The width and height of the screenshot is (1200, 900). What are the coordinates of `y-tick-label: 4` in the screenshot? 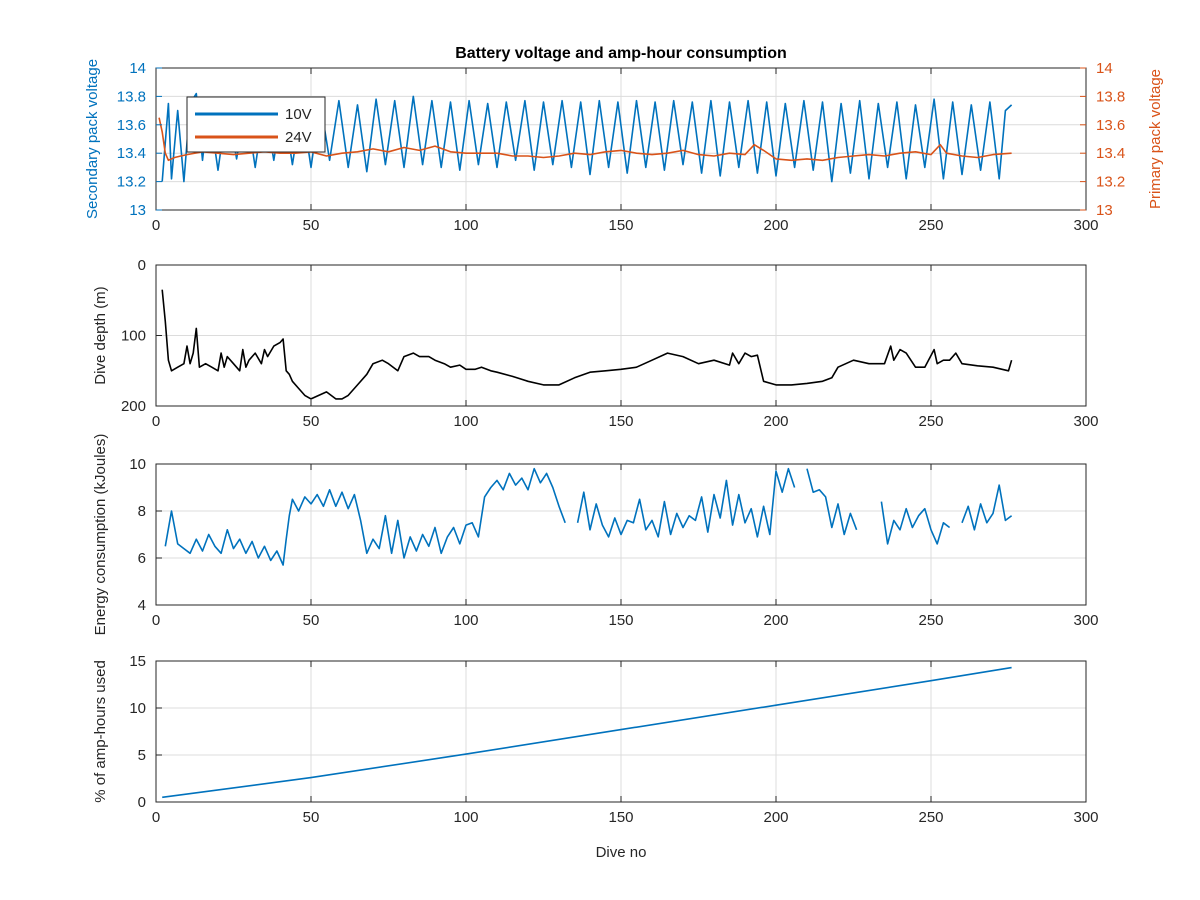 It's located at (142, 605).